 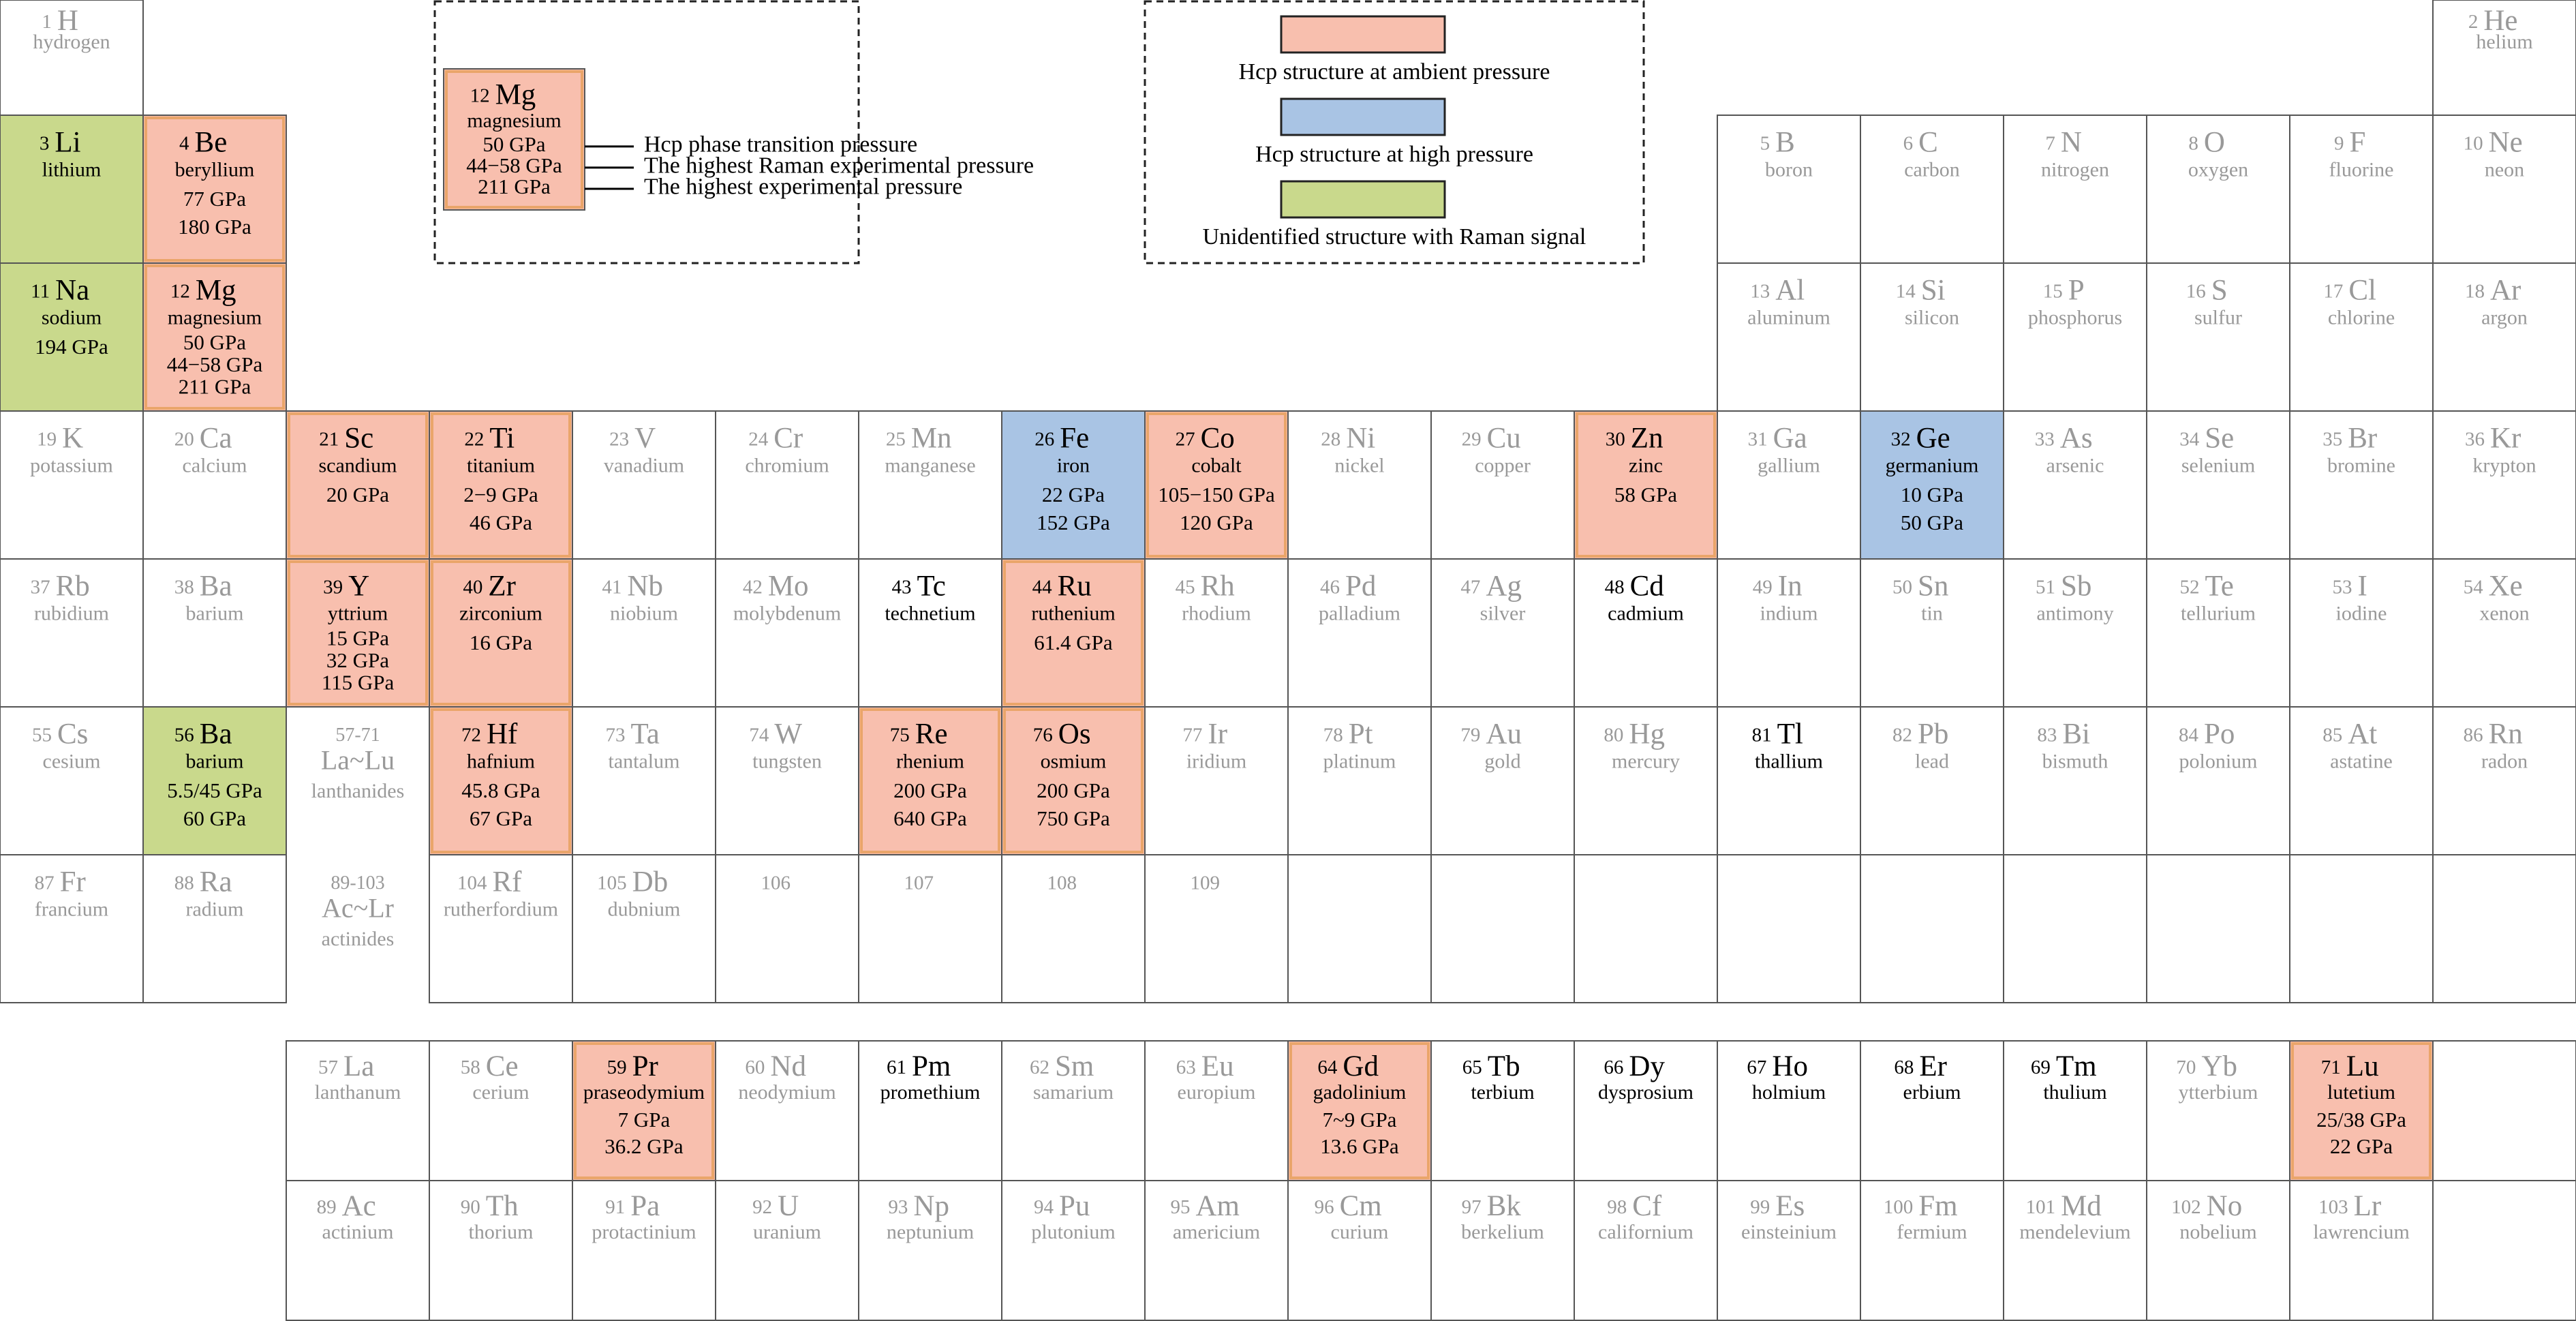 What do you see at coordinates (2349, 142) in the screenshot?
I see `element-label: 9 F` at bounding box center [2349, 142].